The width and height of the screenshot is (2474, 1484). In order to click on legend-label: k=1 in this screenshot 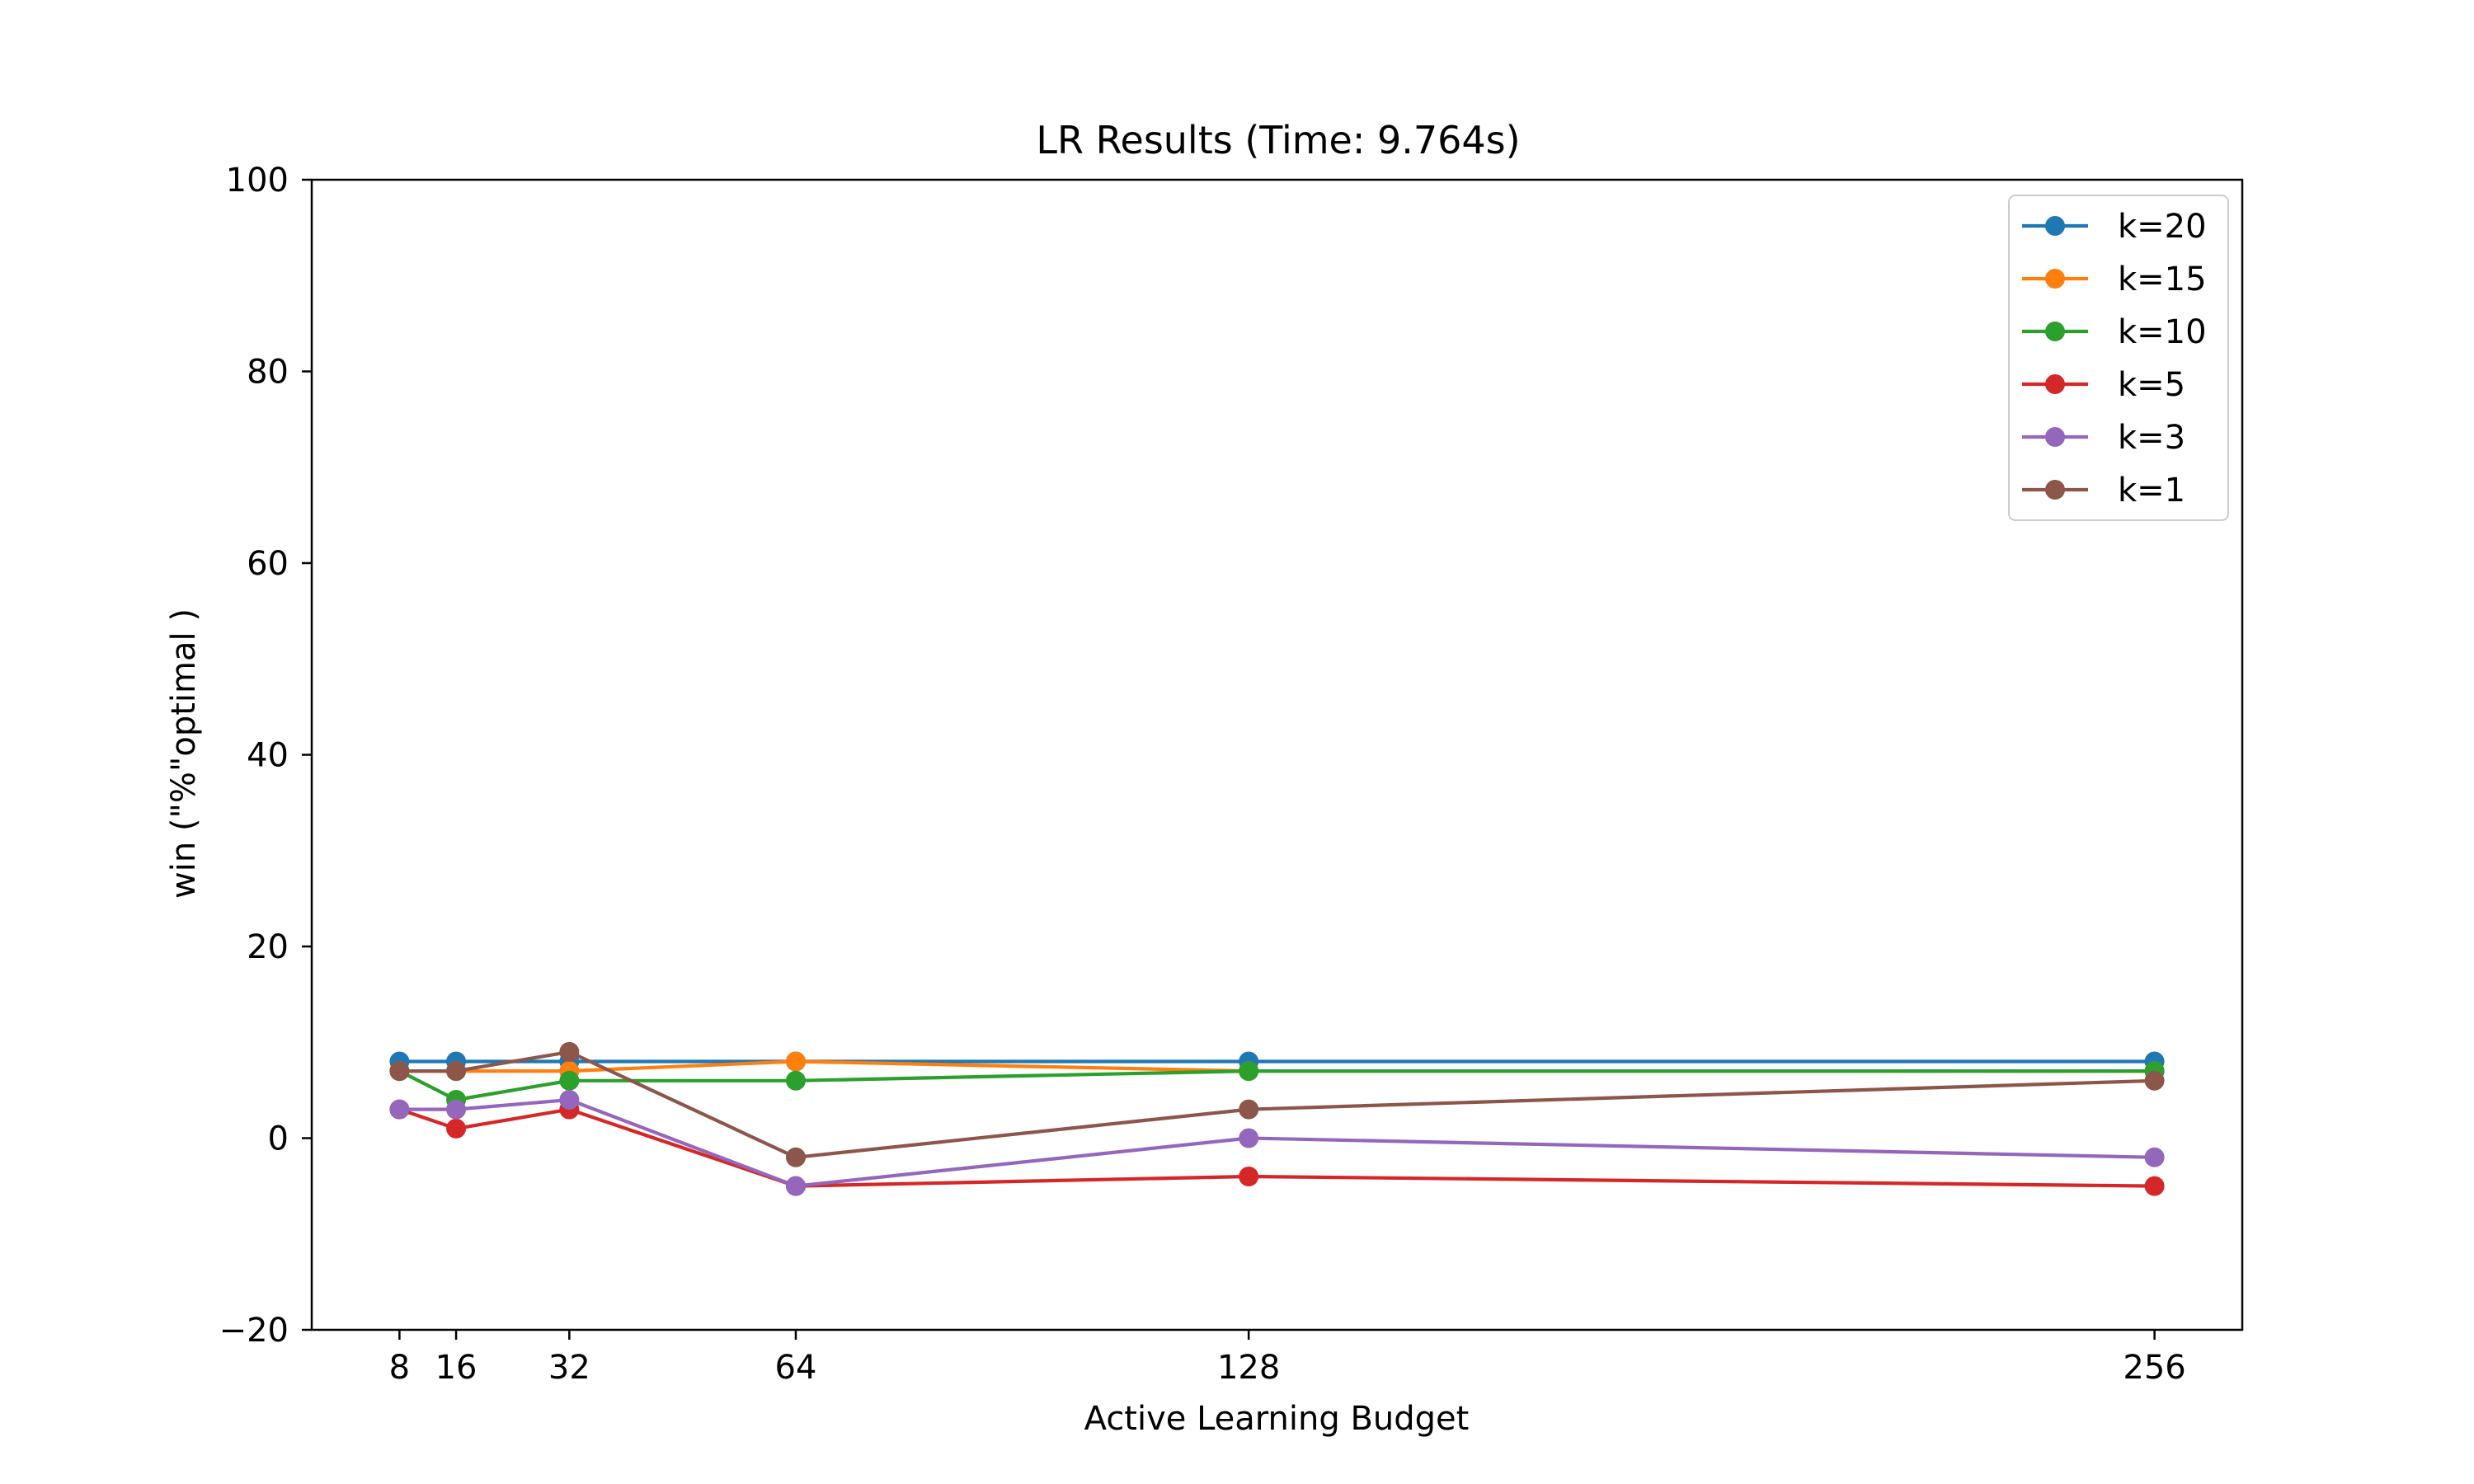, I will do `click(2151, 491)`.